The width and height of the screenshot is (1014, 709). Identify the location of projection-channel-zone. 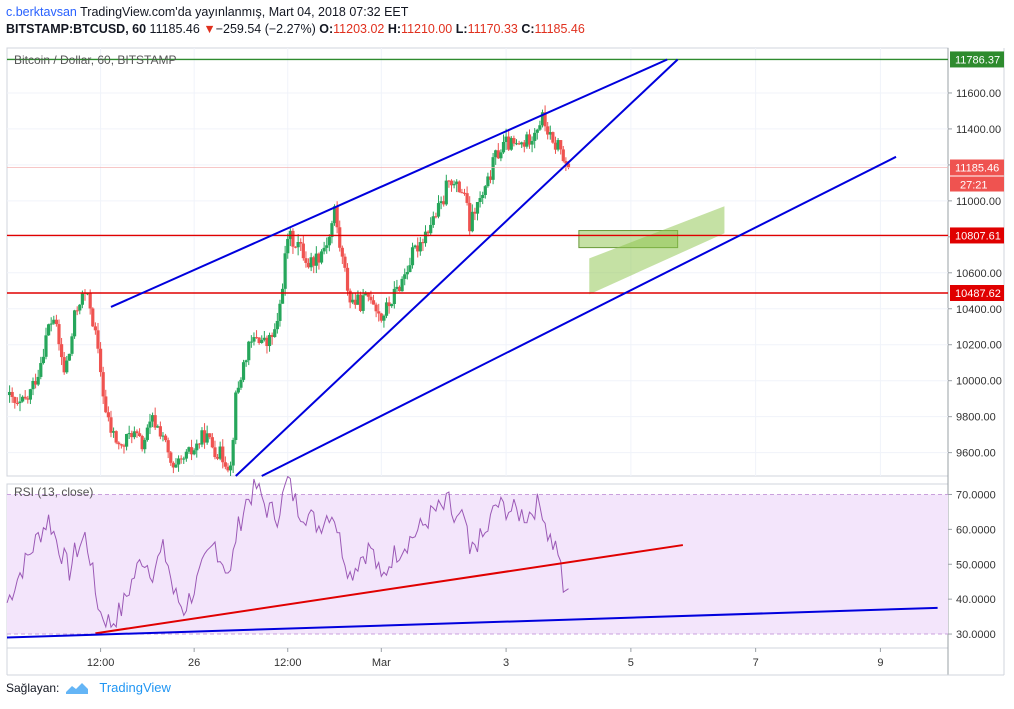
(657, 250).